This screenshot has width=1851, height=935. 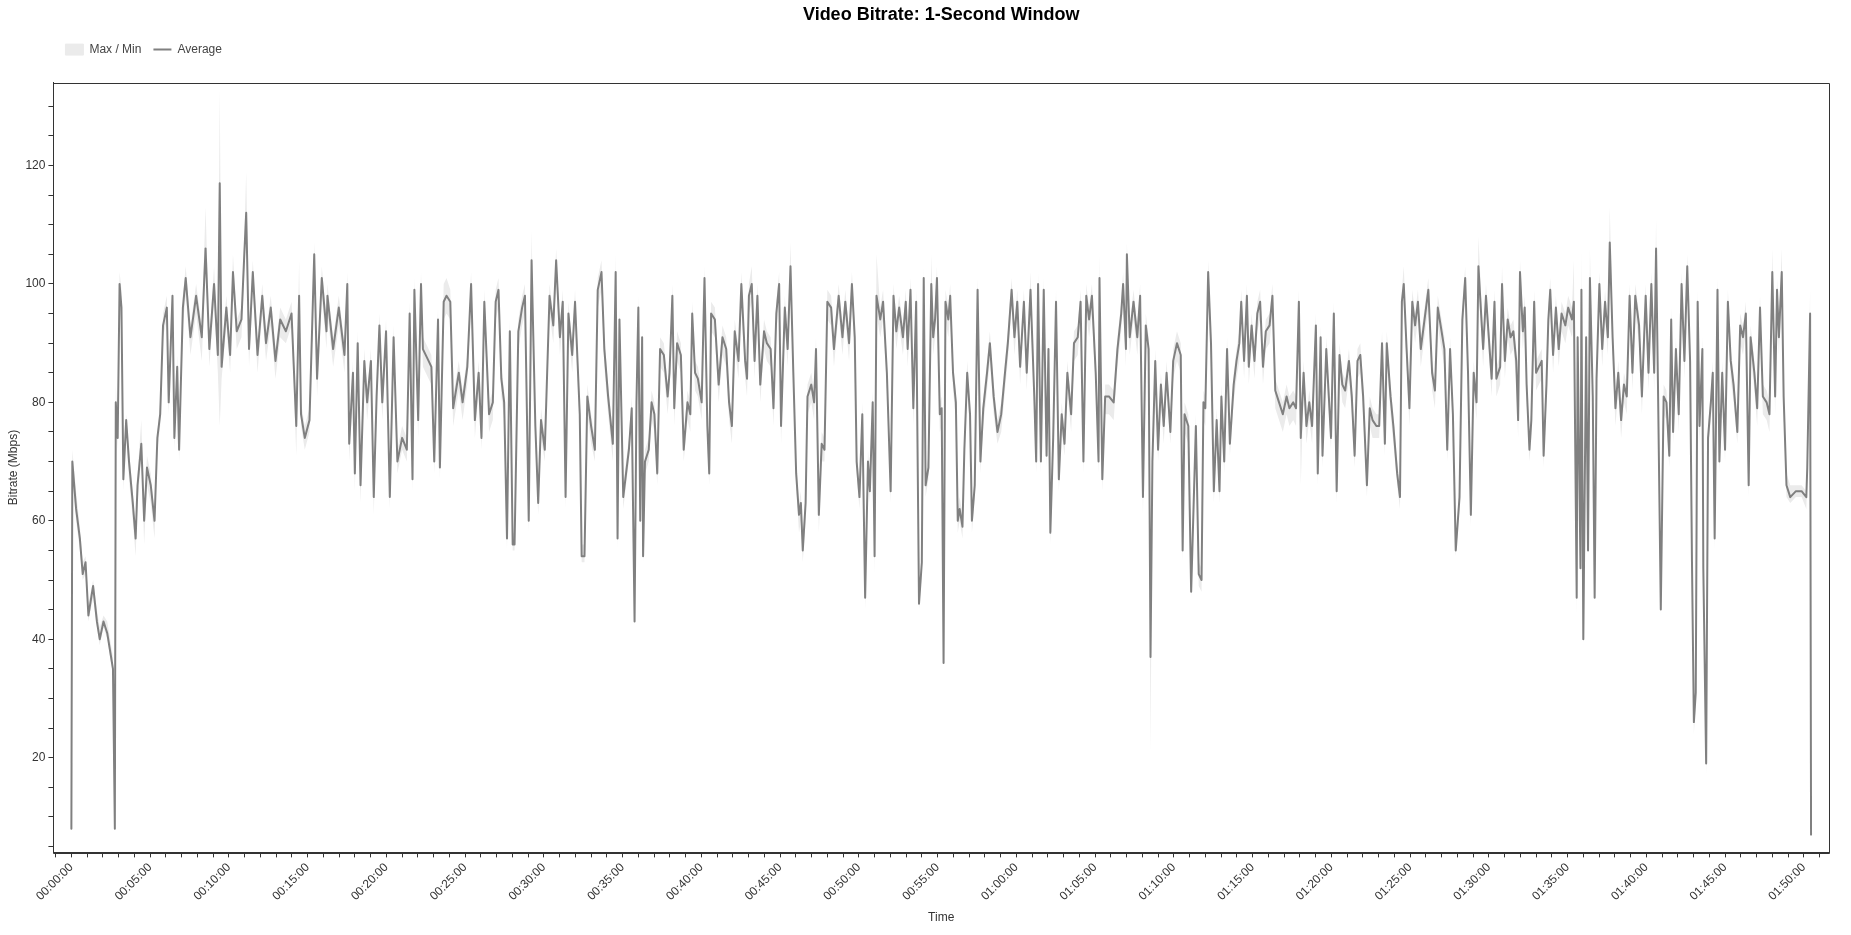 I want to click on y-tick-label: 60, so click(x=39, y=520).